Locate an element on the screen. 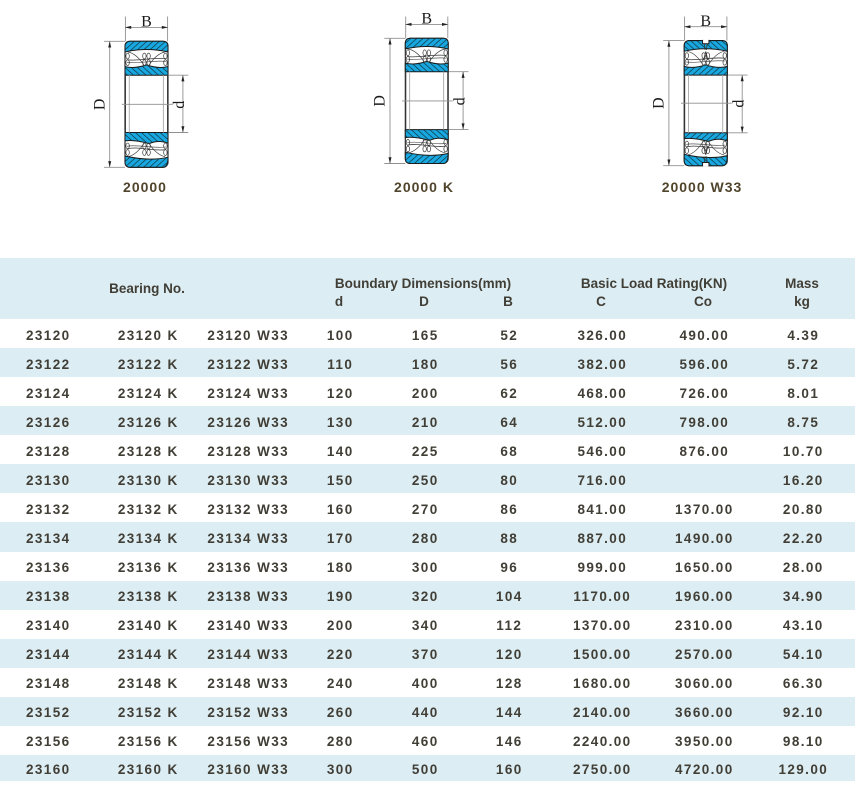 Image resolution: width=855 pixels, height=786 pixels. svg-text: 20000 is located at coordinates (145, 187).